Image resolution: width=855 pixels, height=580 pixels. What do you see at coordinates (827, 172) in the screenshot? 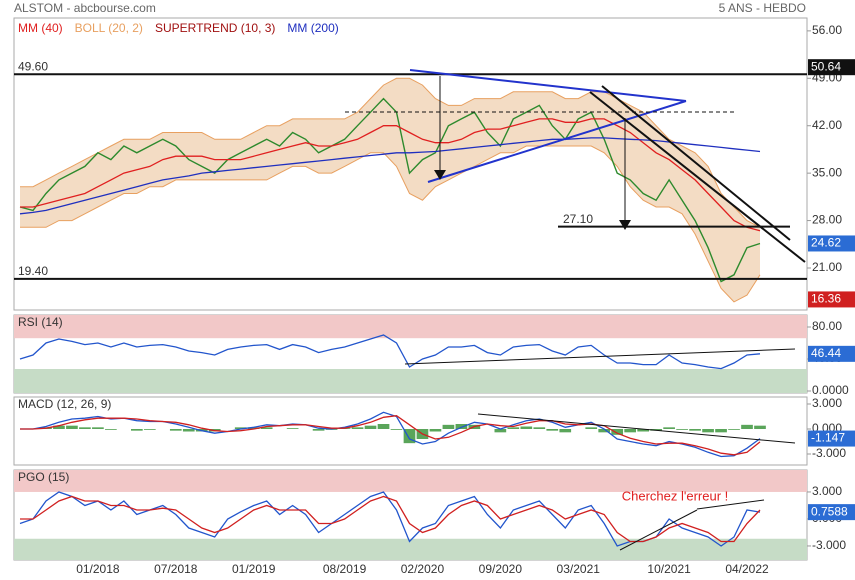
I see `y-tick-label: 35.00` at bounding box center [827, 172].